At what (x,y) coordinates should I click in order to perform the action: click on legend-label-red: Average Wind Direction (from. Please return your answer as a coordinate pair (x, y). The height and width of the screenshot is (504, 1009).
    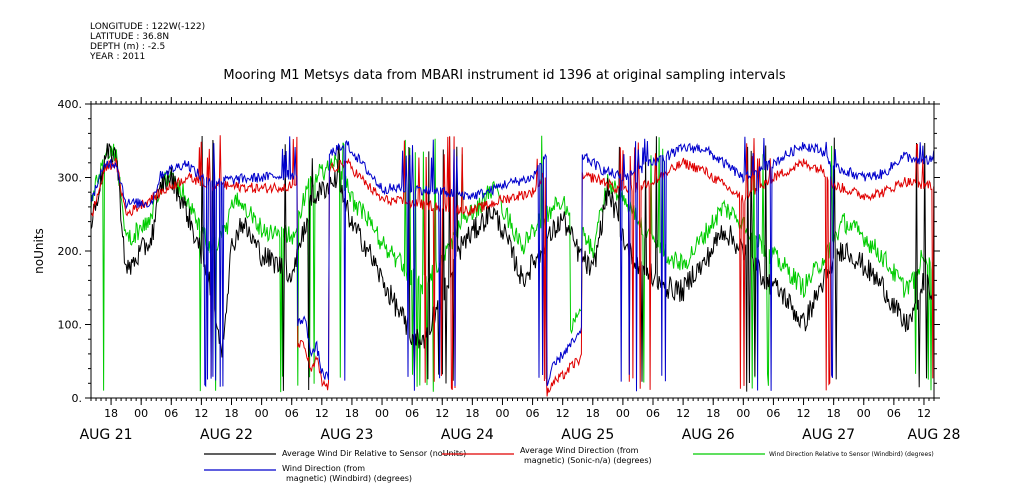
    Looking at the image, I should click on (579, 450).